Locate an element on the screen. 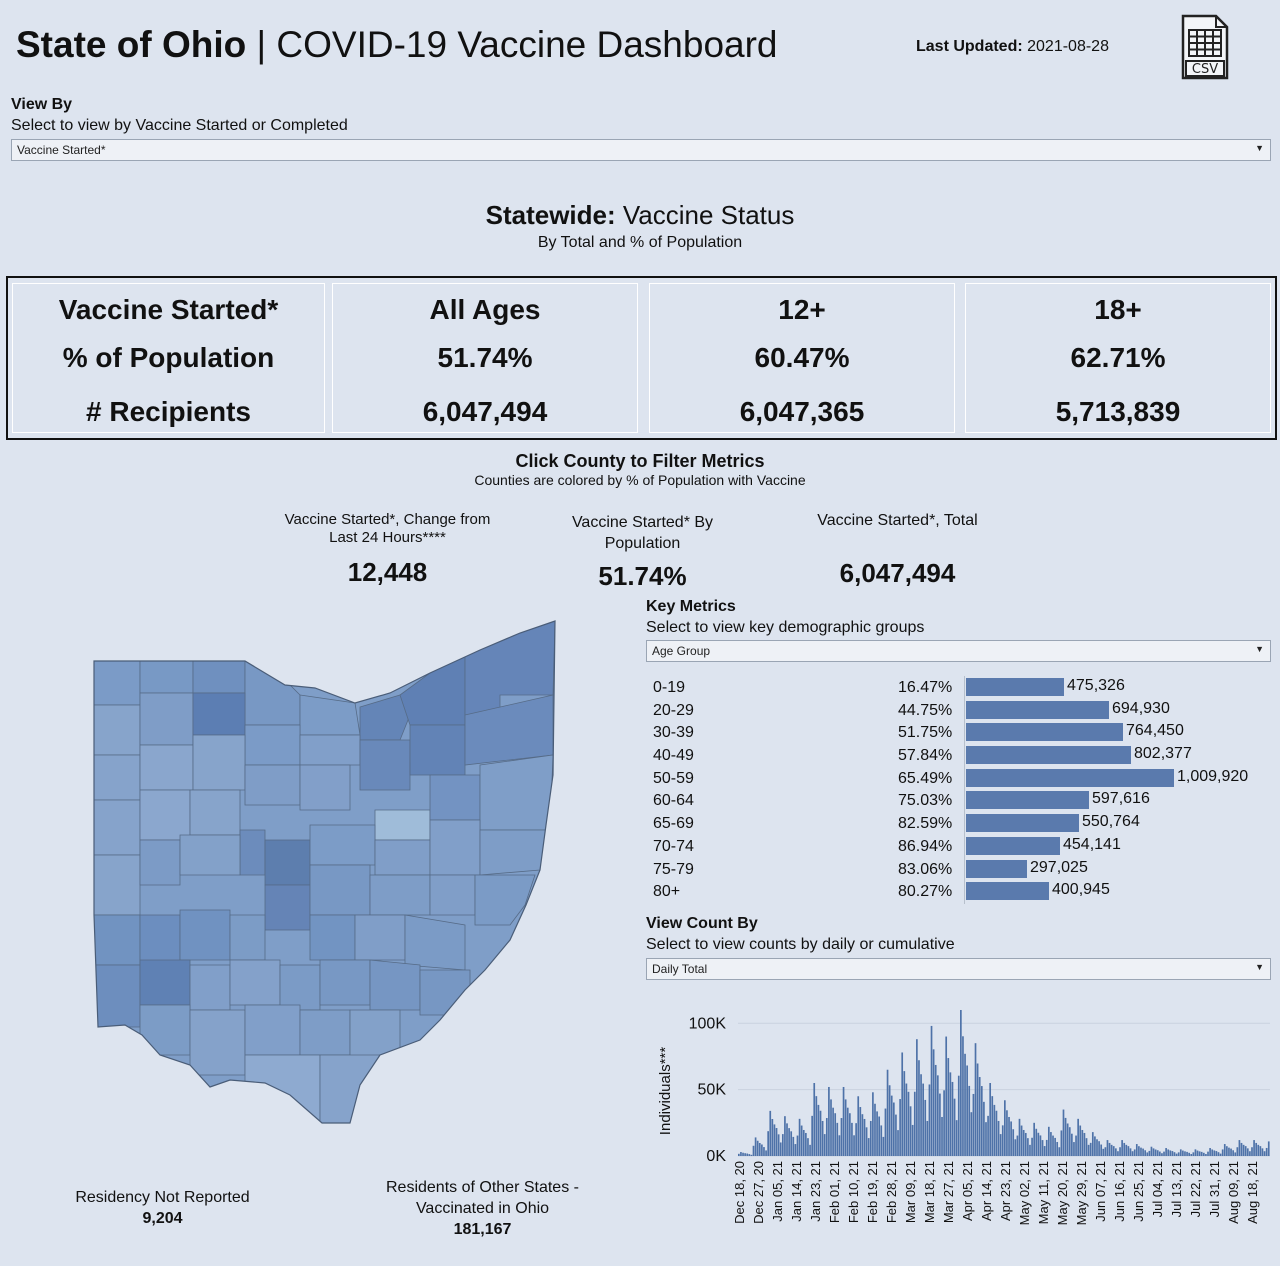  age-group-row: 65-69 82.59% 550,764 is located at coordinates (956, 823).